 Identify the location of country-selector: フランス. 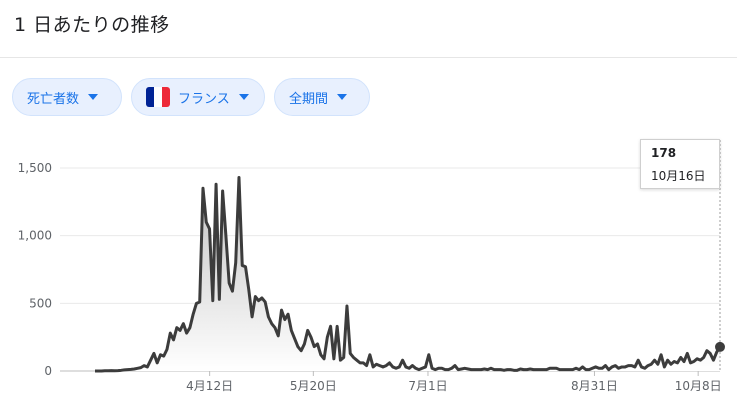
(198, 97).